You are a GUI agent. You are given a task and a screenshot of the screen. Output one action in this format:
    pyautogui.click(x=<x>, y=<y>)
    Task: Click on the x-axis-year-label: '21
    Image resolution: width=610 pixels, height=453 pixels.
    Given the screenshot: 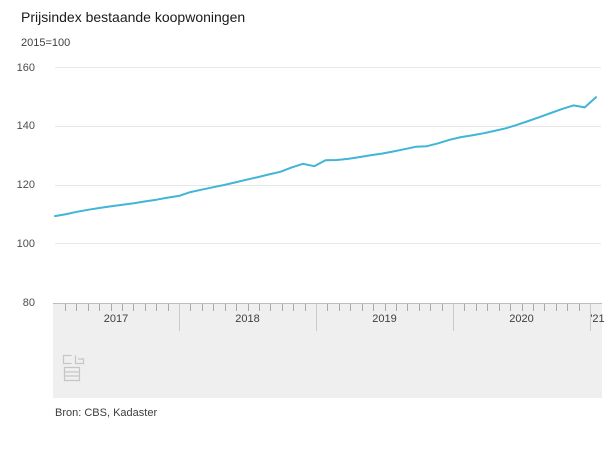 What is the action you would take?
    pyautogui.click(x=597, y=319)
    